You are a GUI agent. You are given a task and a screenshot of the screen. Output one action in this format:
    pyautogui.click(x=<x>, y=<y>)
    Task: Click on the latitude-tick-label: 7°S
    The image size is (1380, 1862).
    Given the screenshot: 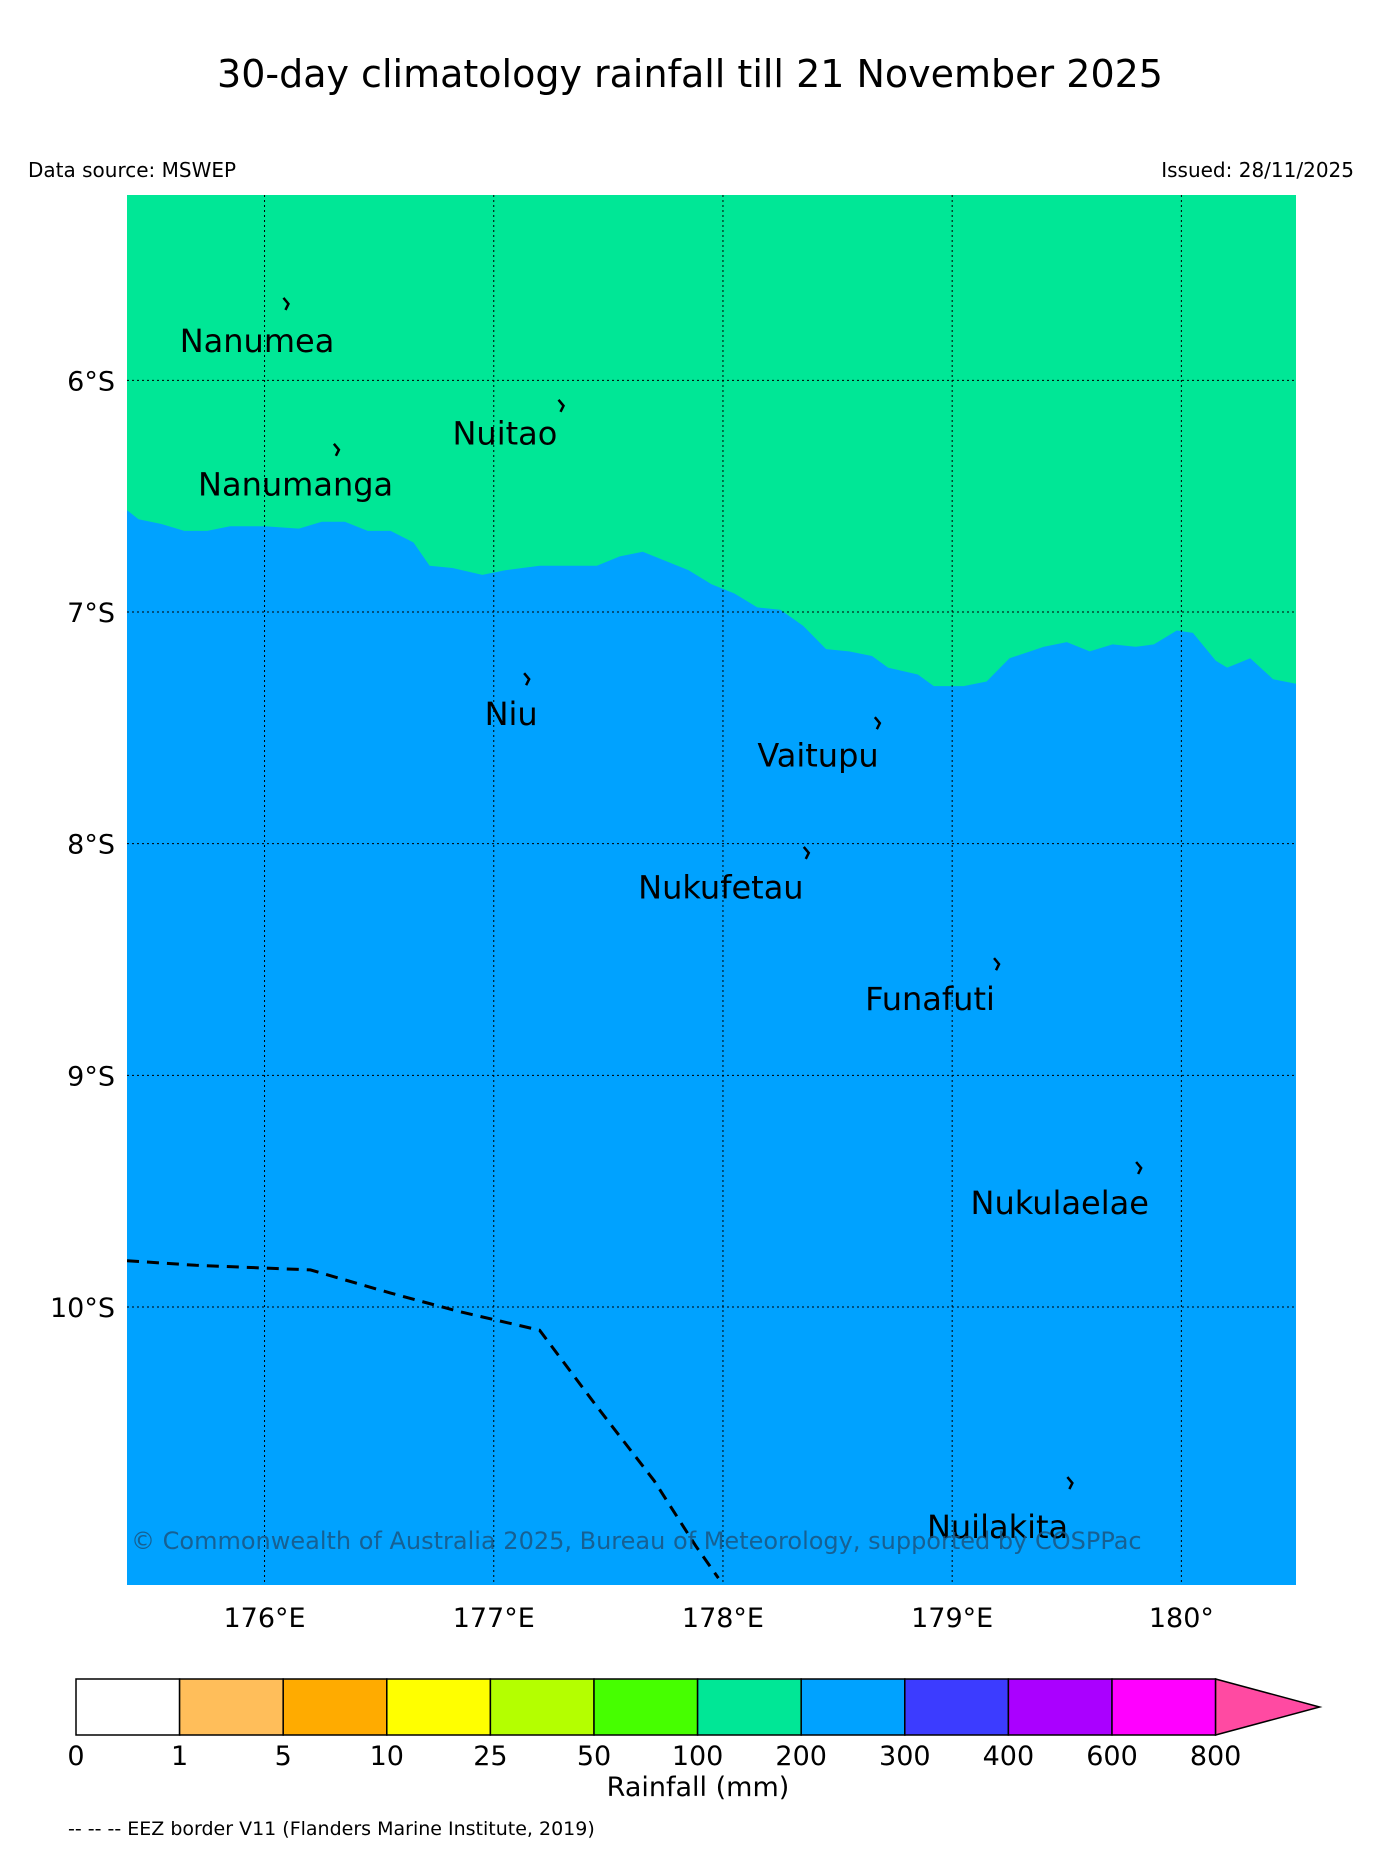 What is the action you would take?
    pyautogui.click(x=91, y=613)
    